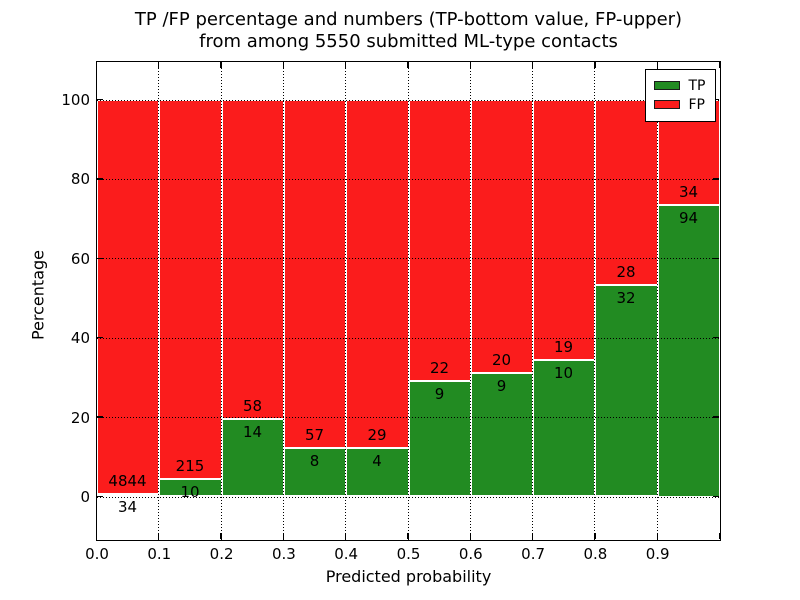  Describe the element at coordinates (470, 554) in the screenshot. I see `x-tick-label: 0.6` at that location.